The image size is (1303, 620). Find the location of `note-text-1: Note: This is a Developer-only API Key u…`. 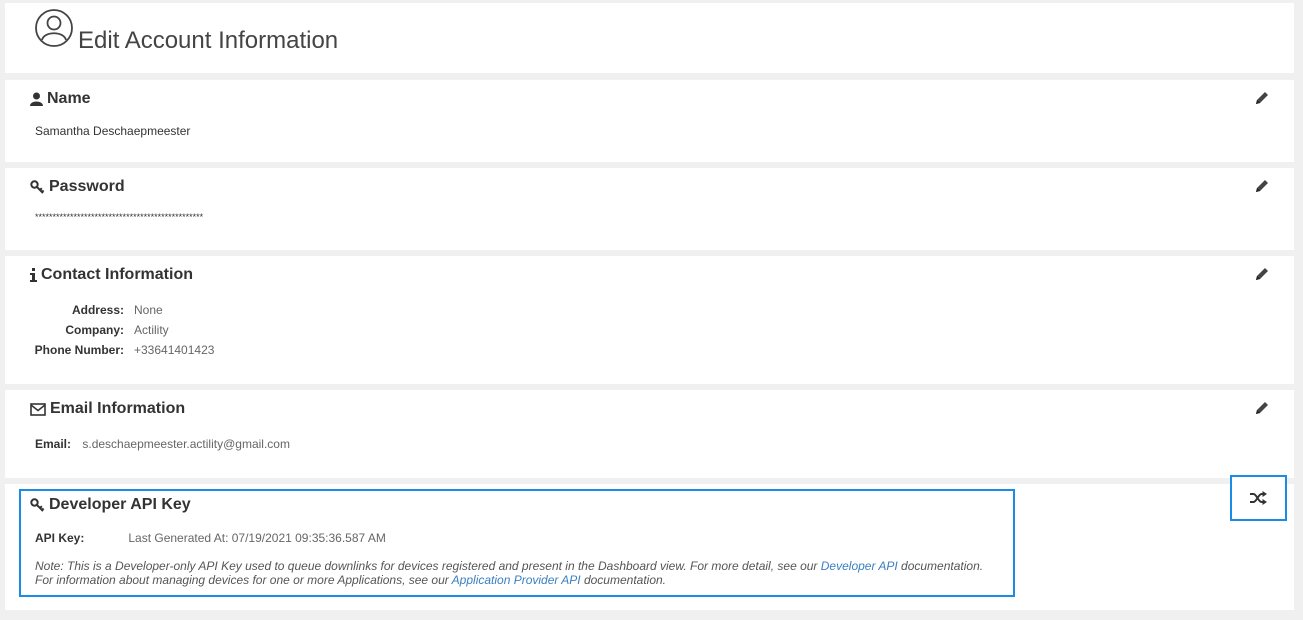

note-text-1: Note: This is a Developer-only API Key u… is located at coordinates (428, 566).